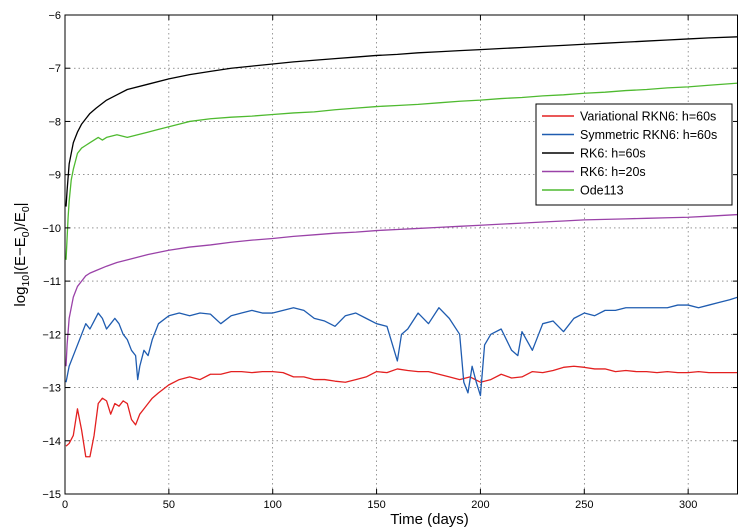 This screenshot has height=529, width=738. Describe the element at coordinates (613, 154) in the screenshot. I see `legend-label: RK6: h=60s` at that location.